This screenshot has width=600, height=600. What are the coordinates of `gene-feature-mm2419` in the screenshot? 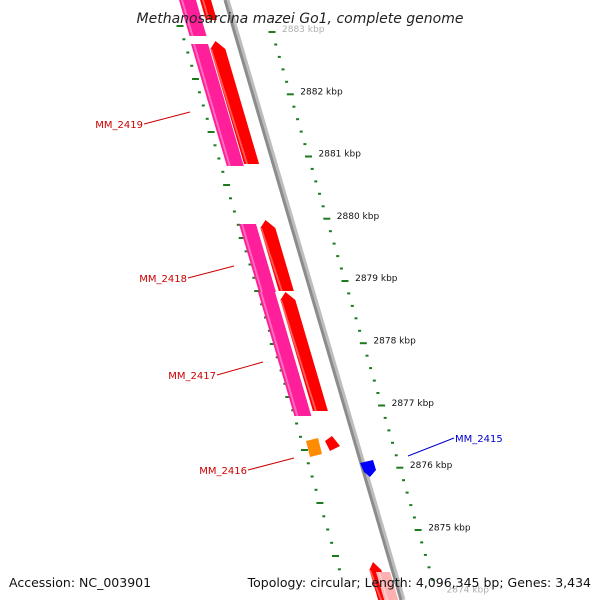 It's located at (217, 105).